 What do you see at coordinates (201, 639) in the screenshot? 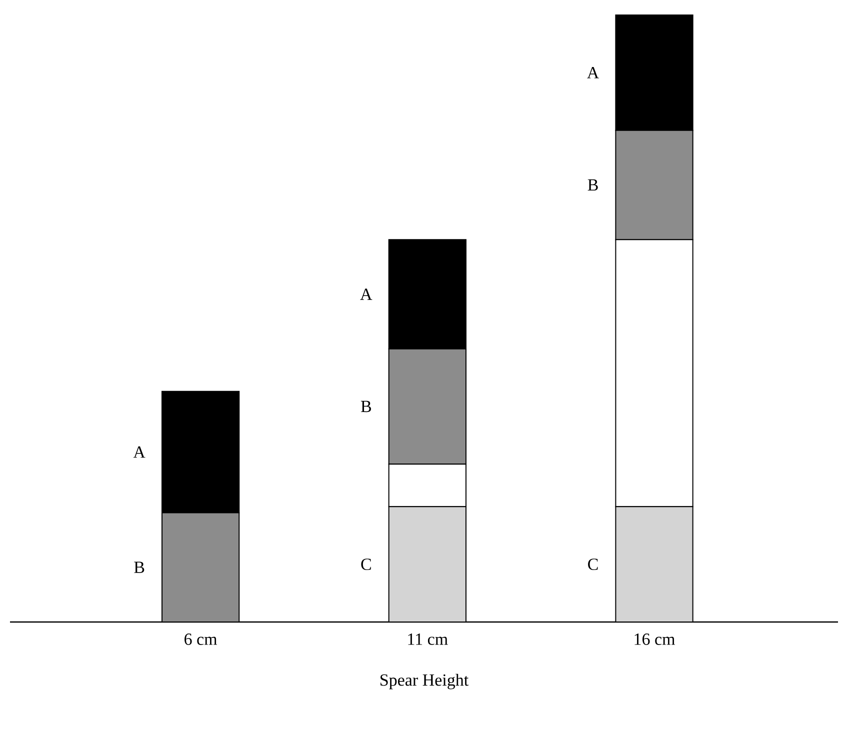
I see `x-tick-label: 6 cm` at bounding box center [201, 639].